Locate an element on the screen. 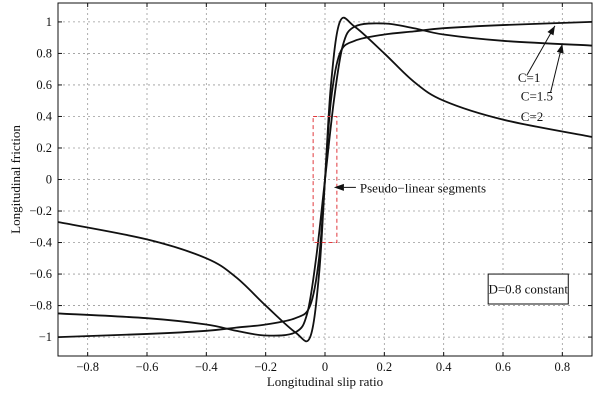  curve-label-c1: C=1 is located at coordinates (529, 77).